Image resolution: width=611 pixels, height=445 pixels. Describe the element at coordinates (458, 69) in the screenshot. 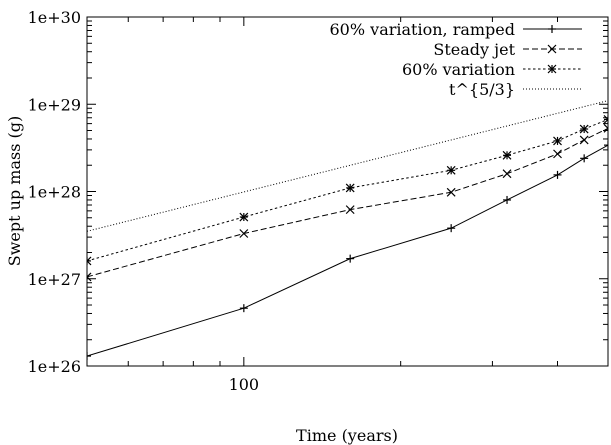

I see `legend-label: 60% variation` at that location.